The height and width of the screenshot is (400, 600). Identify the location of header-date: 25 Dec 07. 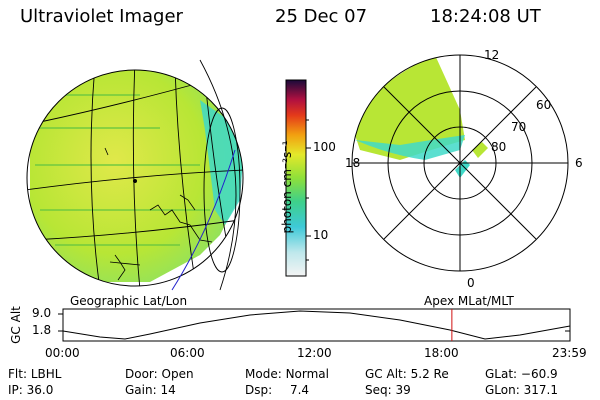
(321, 16).